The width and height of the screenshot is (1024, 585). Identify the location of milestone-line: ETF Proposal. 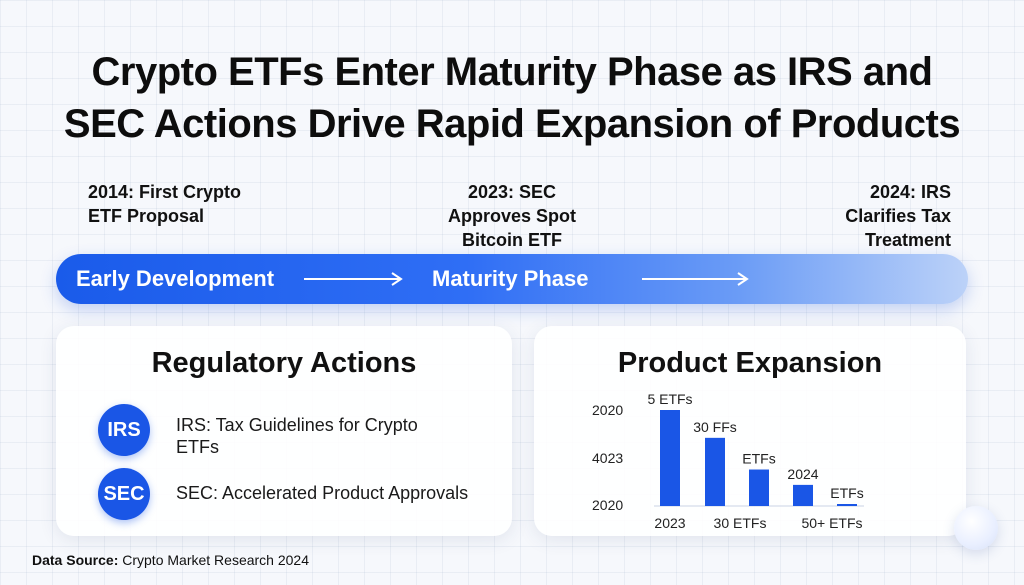
(146, 216).